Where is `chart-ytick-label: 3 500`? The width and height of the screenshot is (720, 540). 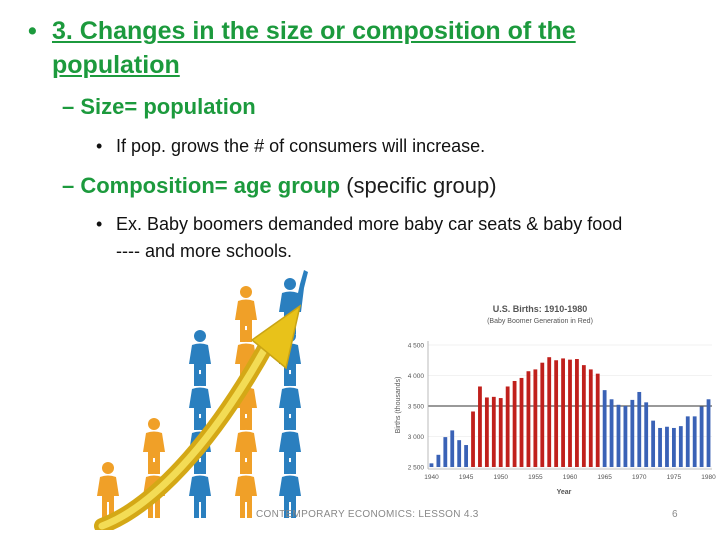
chart-ytick-label: 3 500 is located at coordinates (416, 407).